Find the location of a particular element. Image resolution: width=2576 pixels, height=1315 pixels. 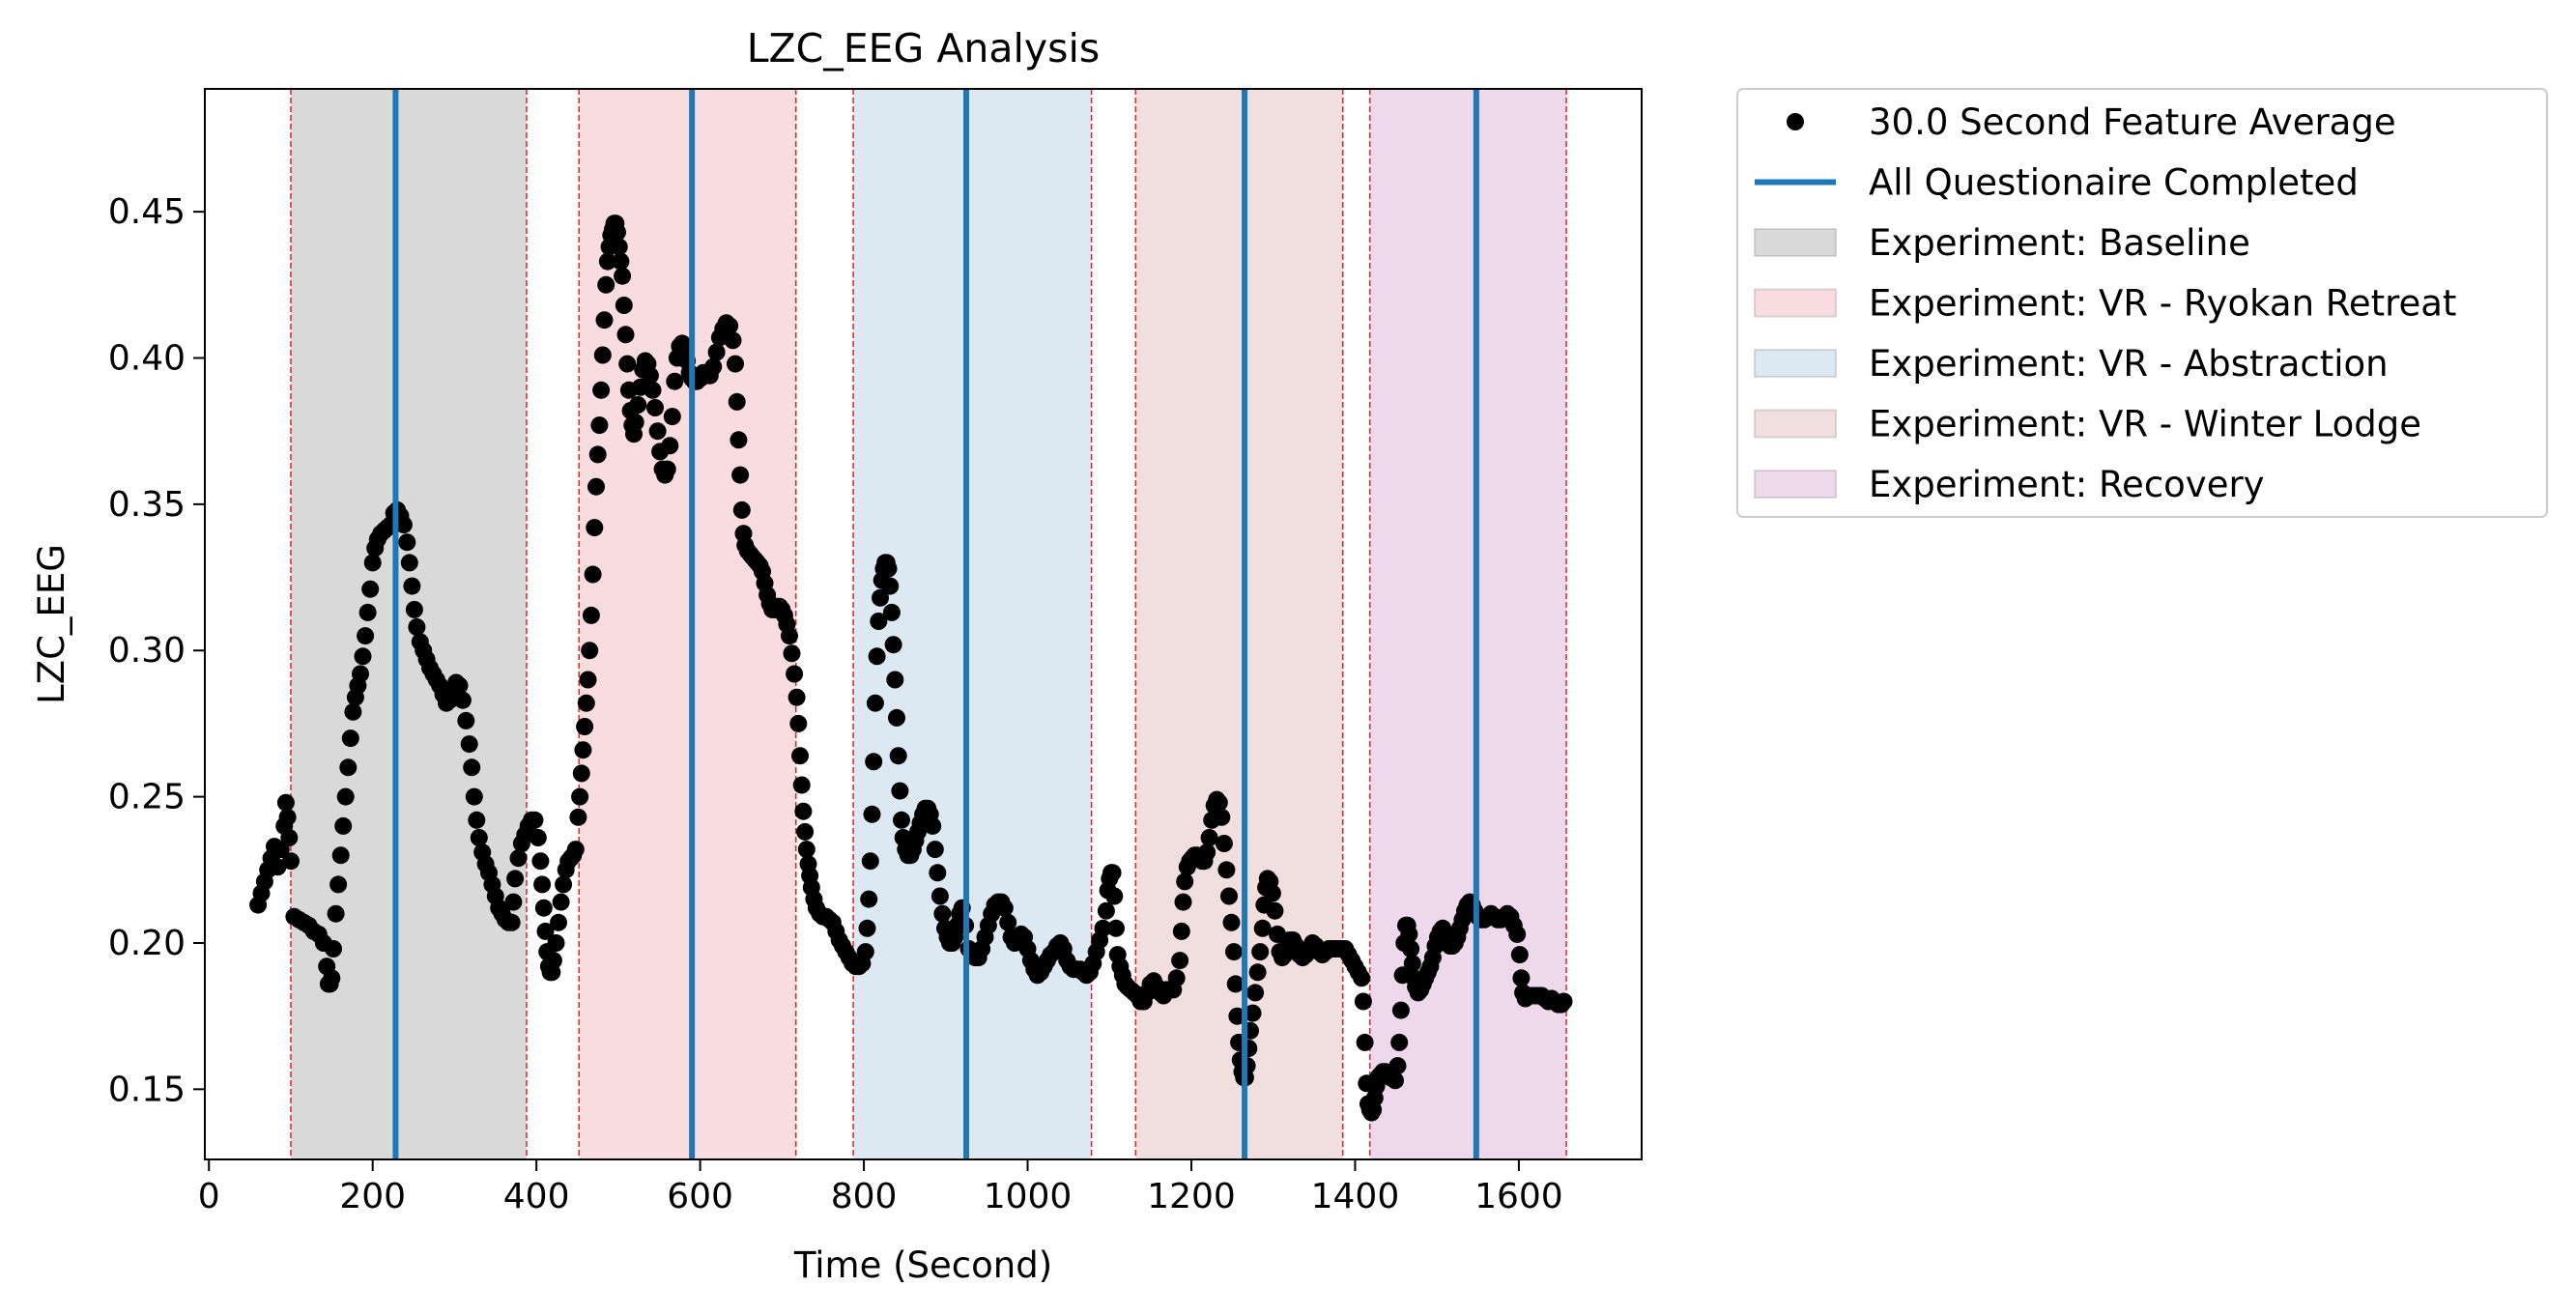

y-axis-label: LZC_EEG is located at coordinates (52, 624).